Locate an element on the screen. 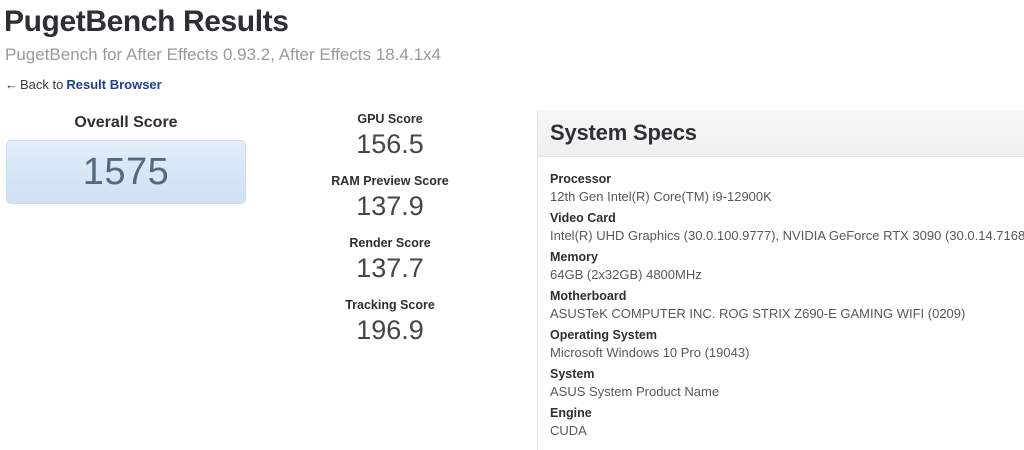 The width and height of the screenshot is (1024, 450). spec-value: 12th Gen Intel(R) Core(TM) i9-12900K is located at coordinates (661, 196).